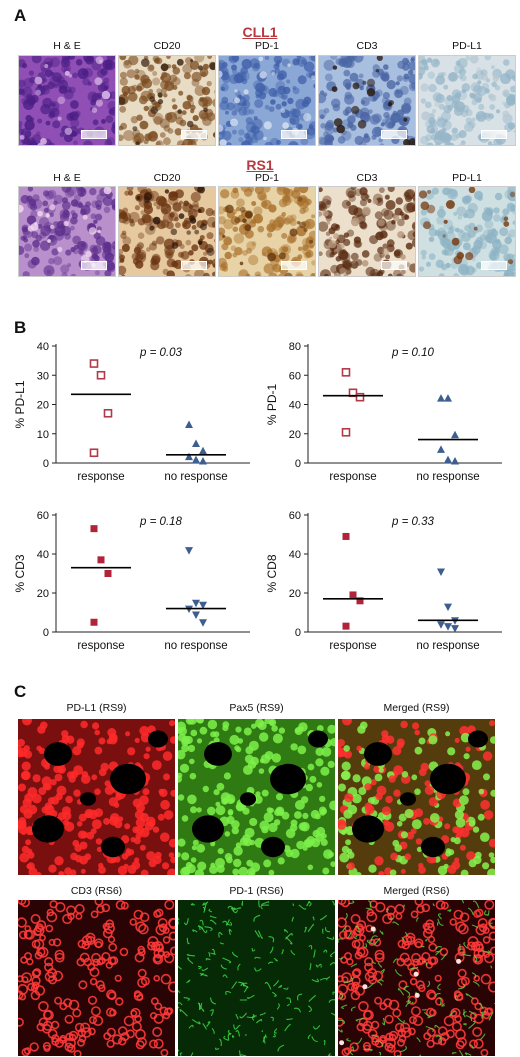 This screenshot has height=1057, width=520. I want to click on p-value-label: p = 0.33, so click(412, 522).